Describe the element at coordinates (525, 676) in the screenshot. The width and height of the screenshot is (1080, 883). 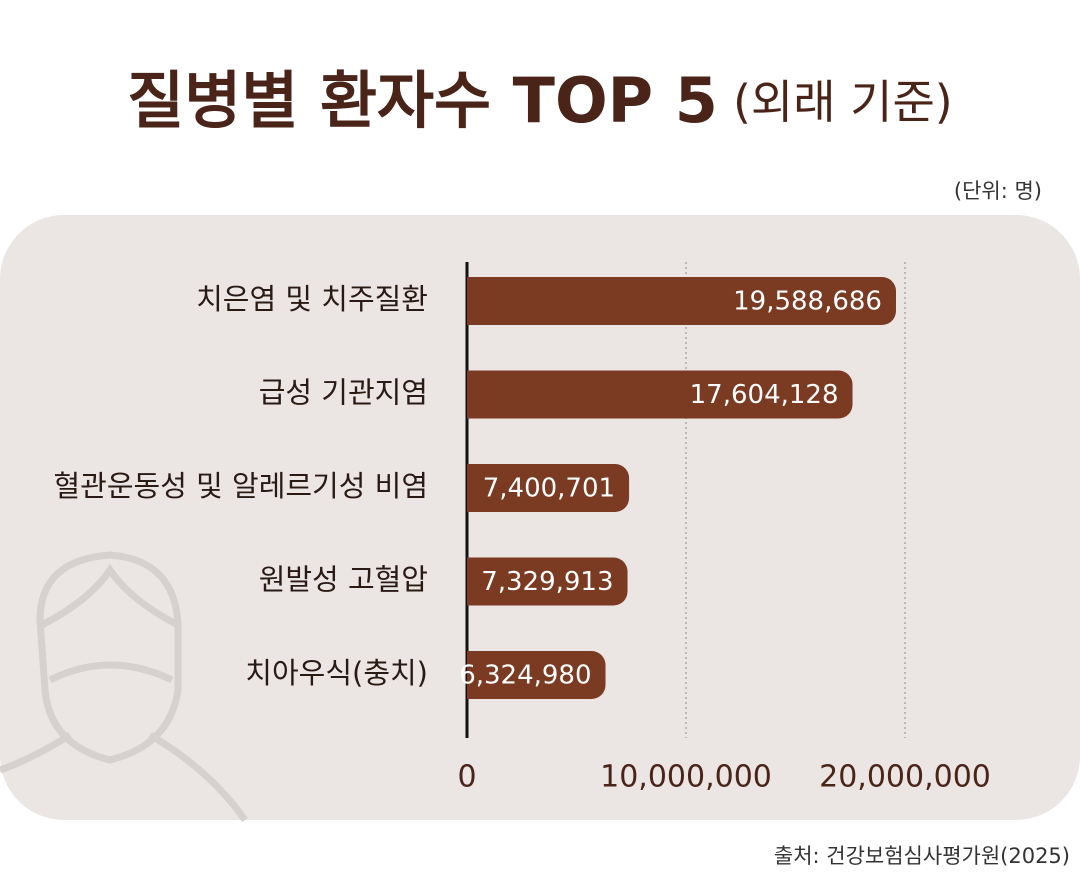
I see `value-label: 6,324,980` at that location.